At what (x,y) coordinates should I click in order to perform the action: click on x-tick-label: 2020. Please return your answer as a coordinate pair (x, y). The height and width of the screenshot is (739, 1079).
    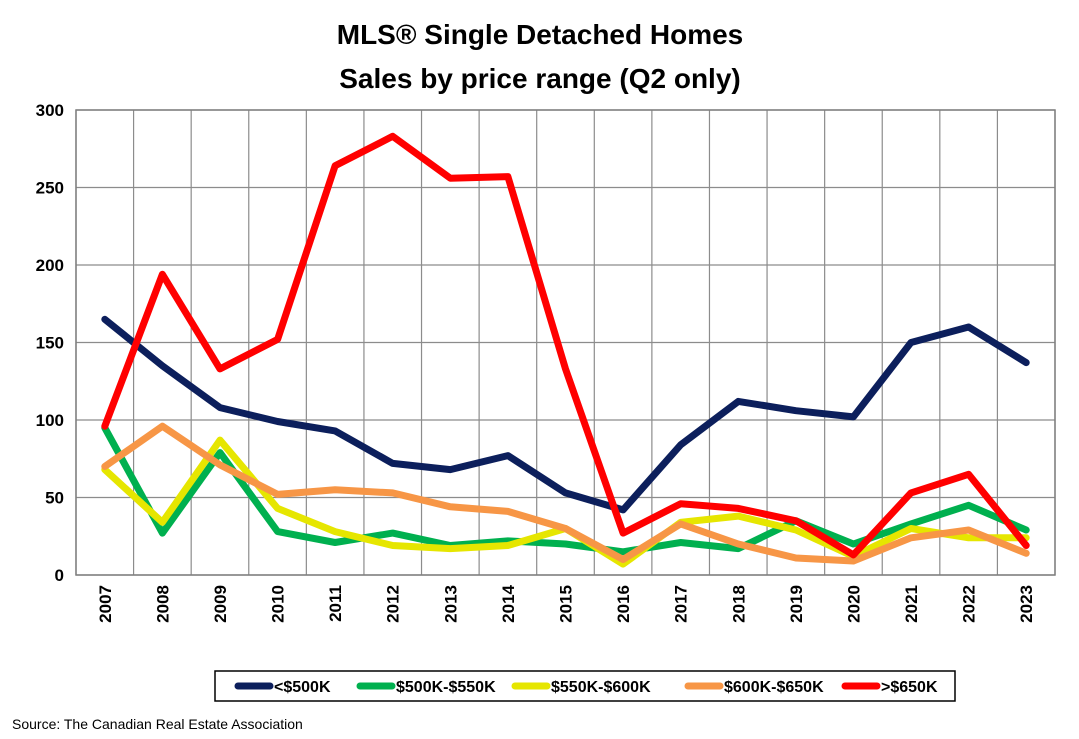
    Looking at the image, I should click on (853, 604).